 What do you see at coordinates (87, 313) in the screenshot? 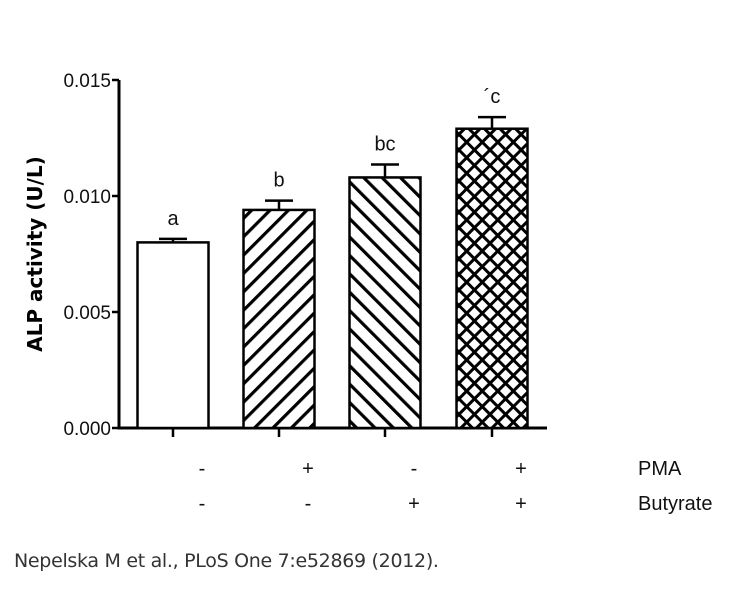
I see `y-tick-label: 0.005` at bounding box center [87, 313].